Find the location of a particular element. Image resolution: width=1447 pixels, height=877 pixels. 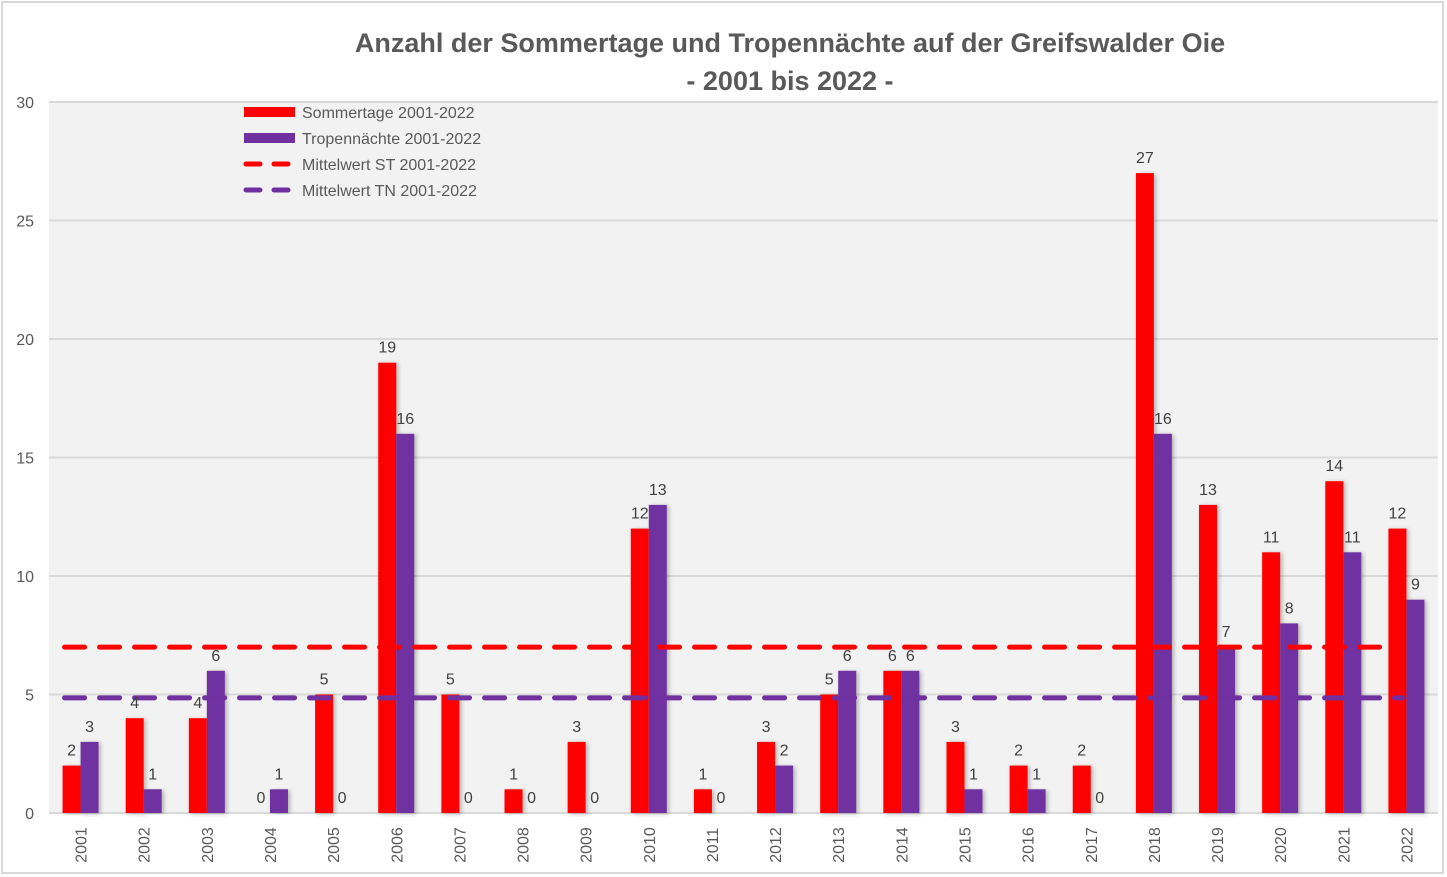

y-tick-label: 30 is located at coordinates (25, 103).